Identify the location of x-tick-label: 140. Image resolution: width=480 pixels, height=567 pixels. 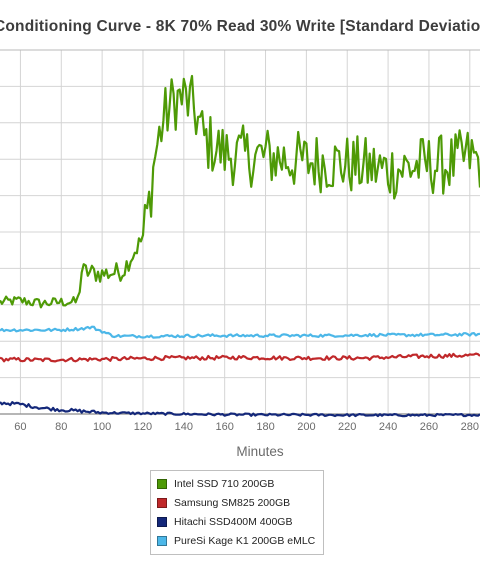
(184, 427).